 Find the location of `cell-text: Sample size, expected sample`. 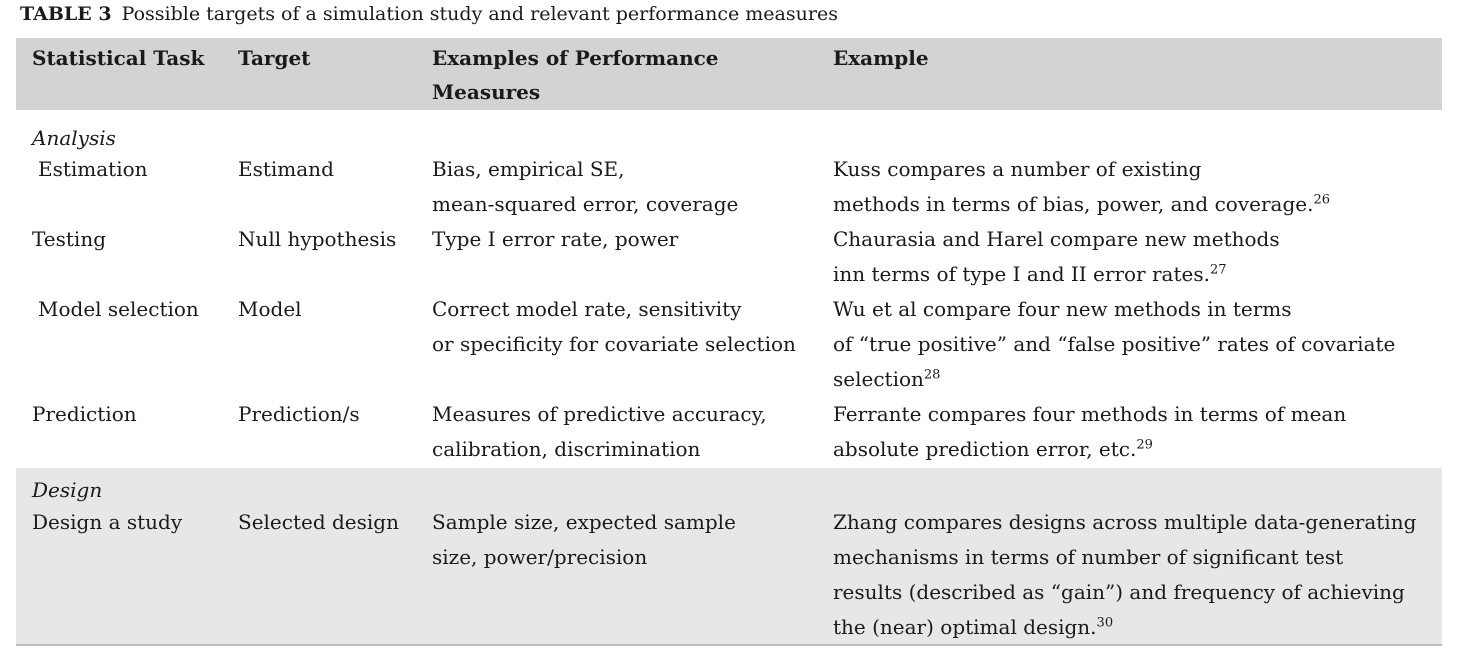

cell-text: Sample size, expected sample is located at coordinates (584, 522).